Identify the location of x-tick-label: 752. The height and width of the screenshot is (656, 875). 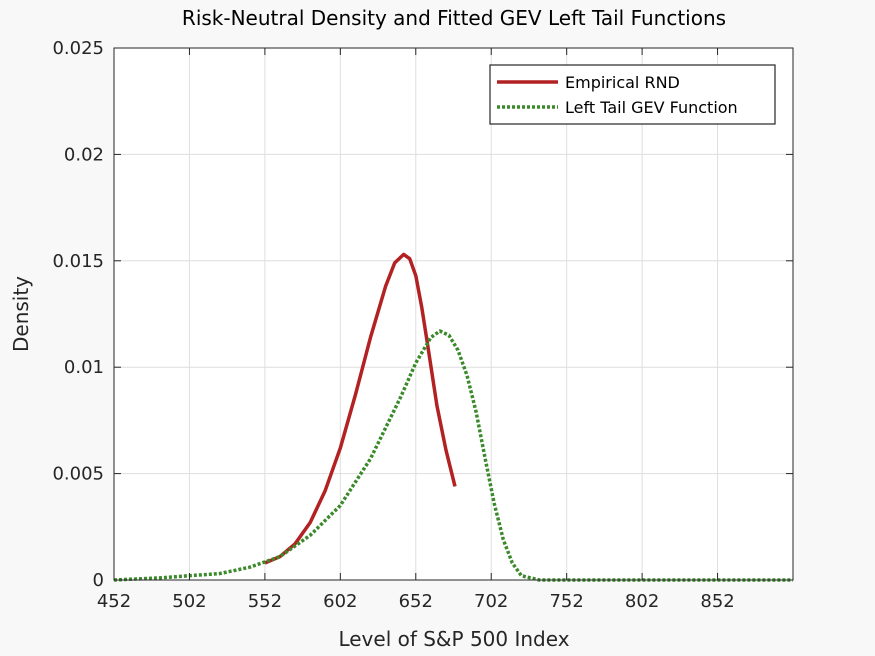
(566, 601).